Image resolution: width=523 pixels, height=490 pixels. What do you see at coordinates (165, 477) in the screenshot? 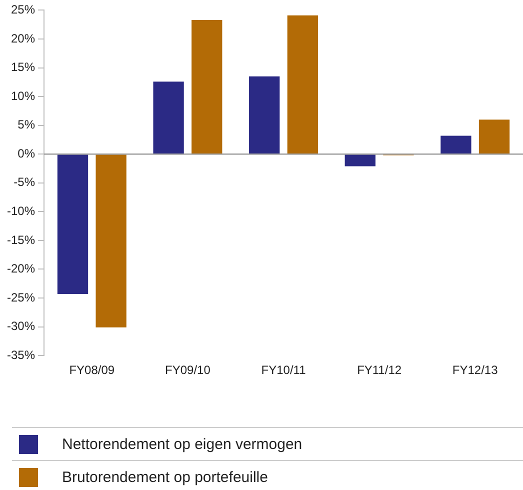
I see `legend-label: Brutorendement op portefeuille` at bounding box center [165, 477].